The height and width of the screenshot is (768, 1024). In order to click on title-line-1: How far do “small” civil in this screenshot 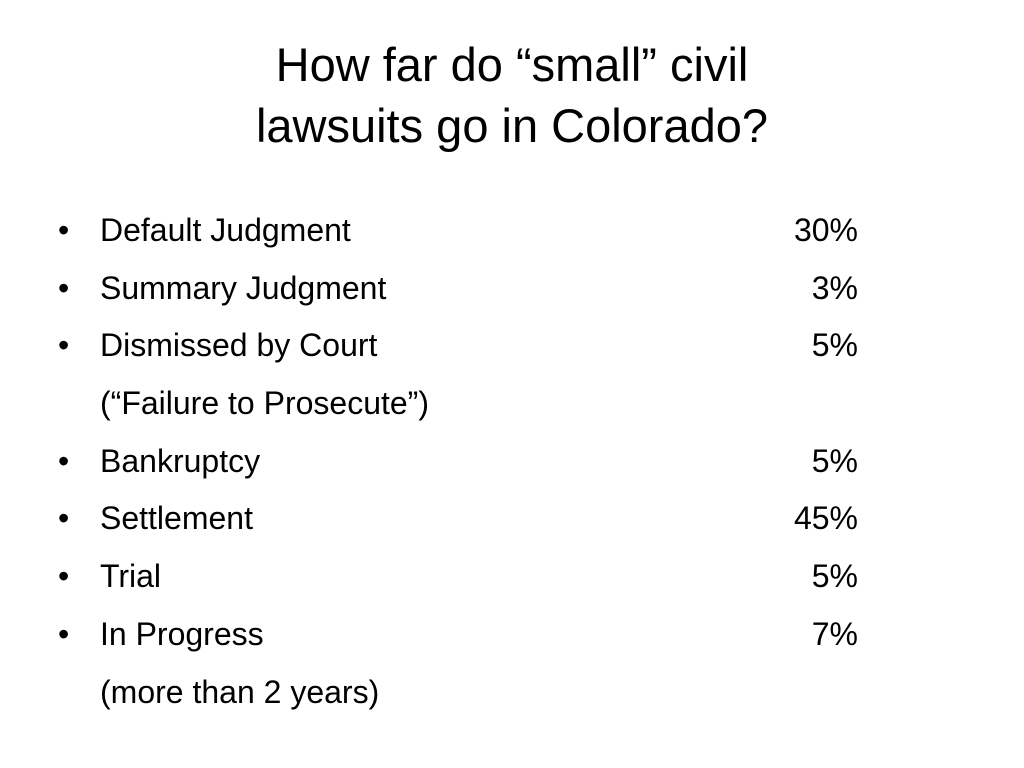, I will do `click(512, 64)`.